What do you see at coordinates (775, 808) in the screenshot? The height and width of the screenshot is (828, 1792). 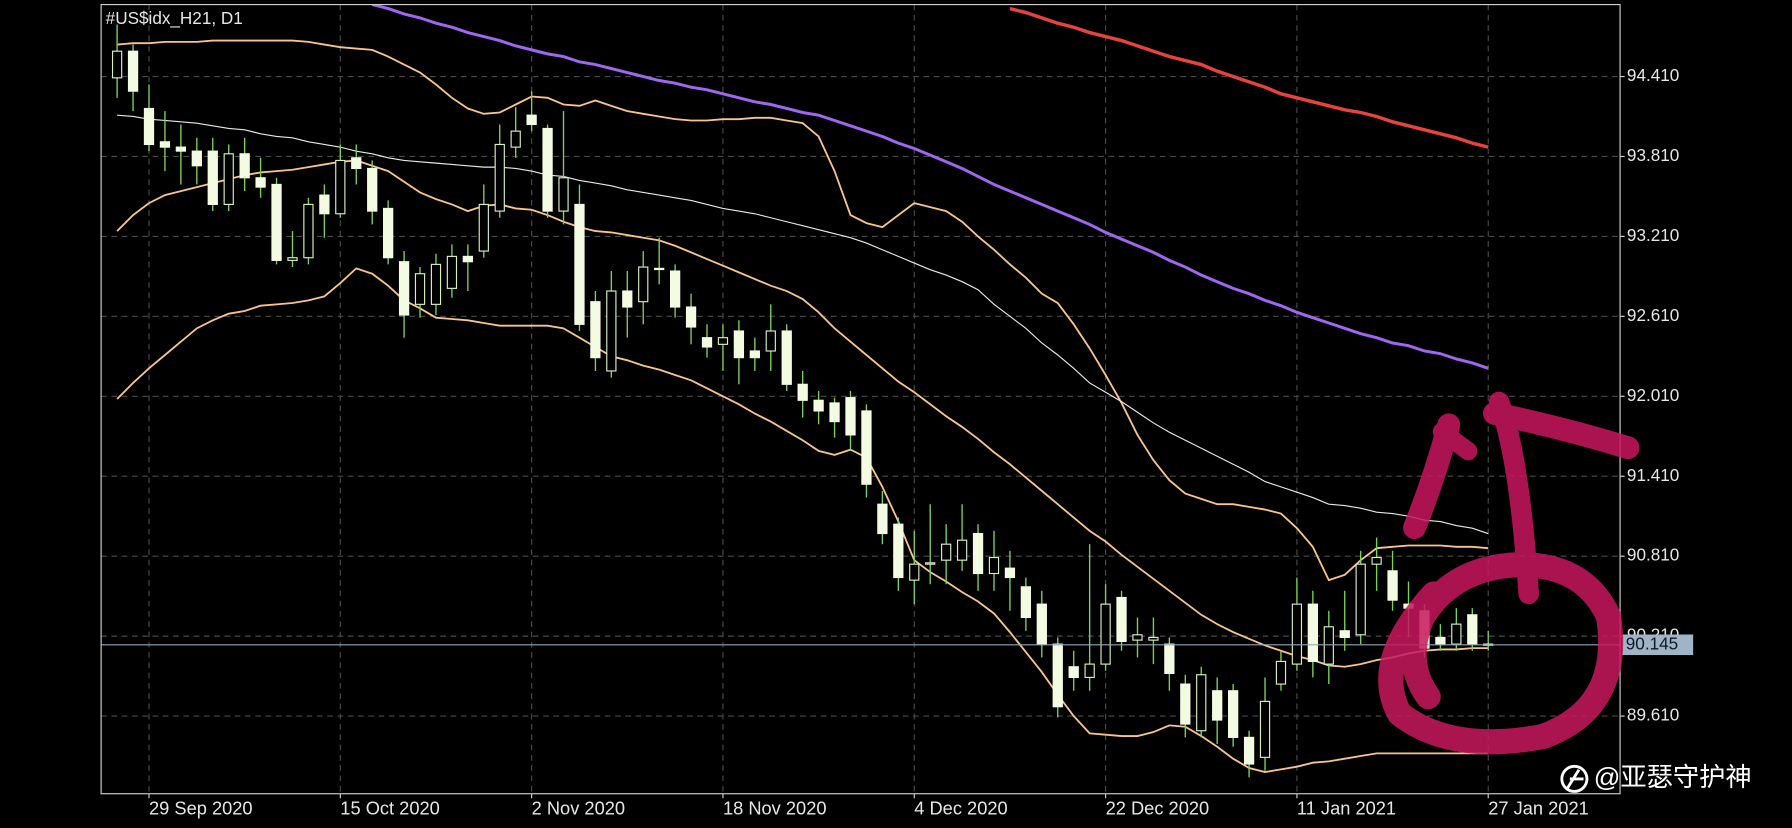 I see `x-tick-label: 18 Nov 2020` at bounding box center [775, 808].